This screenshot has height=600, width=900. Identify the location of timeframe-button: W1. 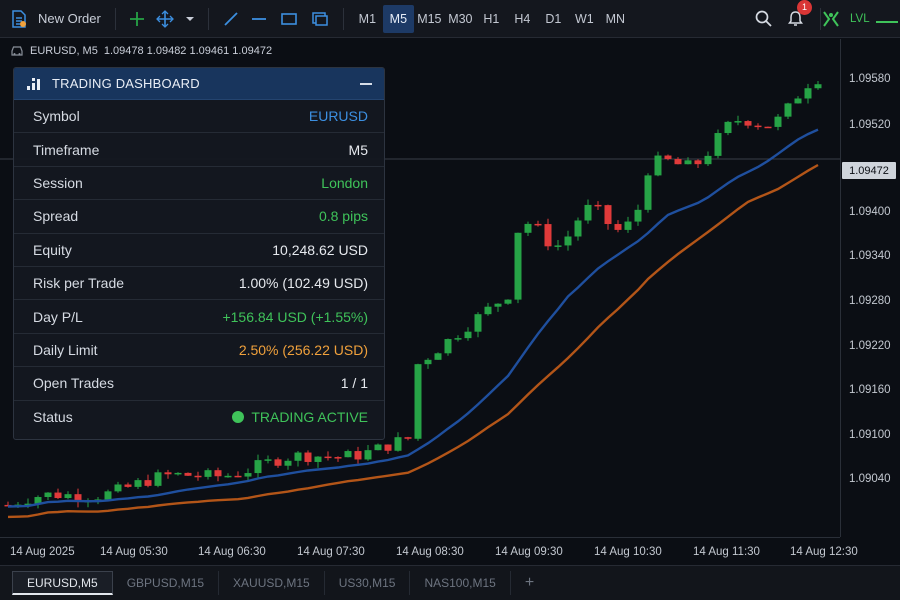
(584, 18).